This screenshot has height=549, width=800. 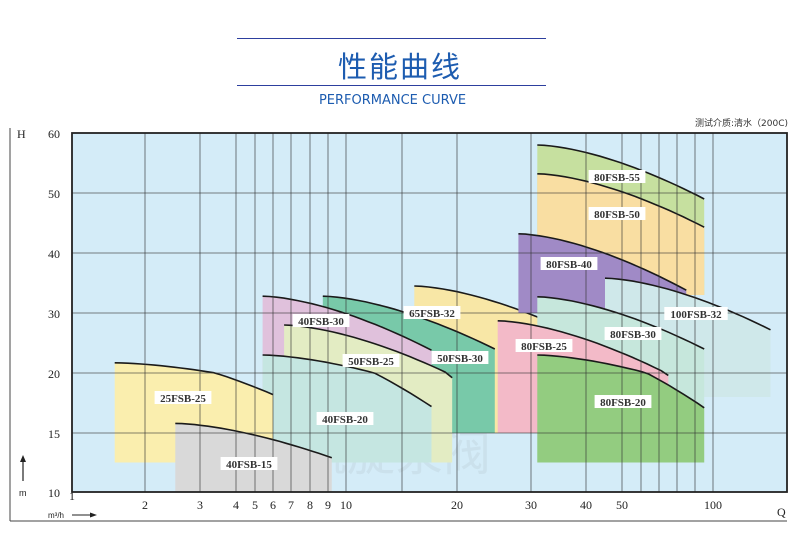 I want to click on y-unit-arrowhead-icon, so click(x=23, y=458).